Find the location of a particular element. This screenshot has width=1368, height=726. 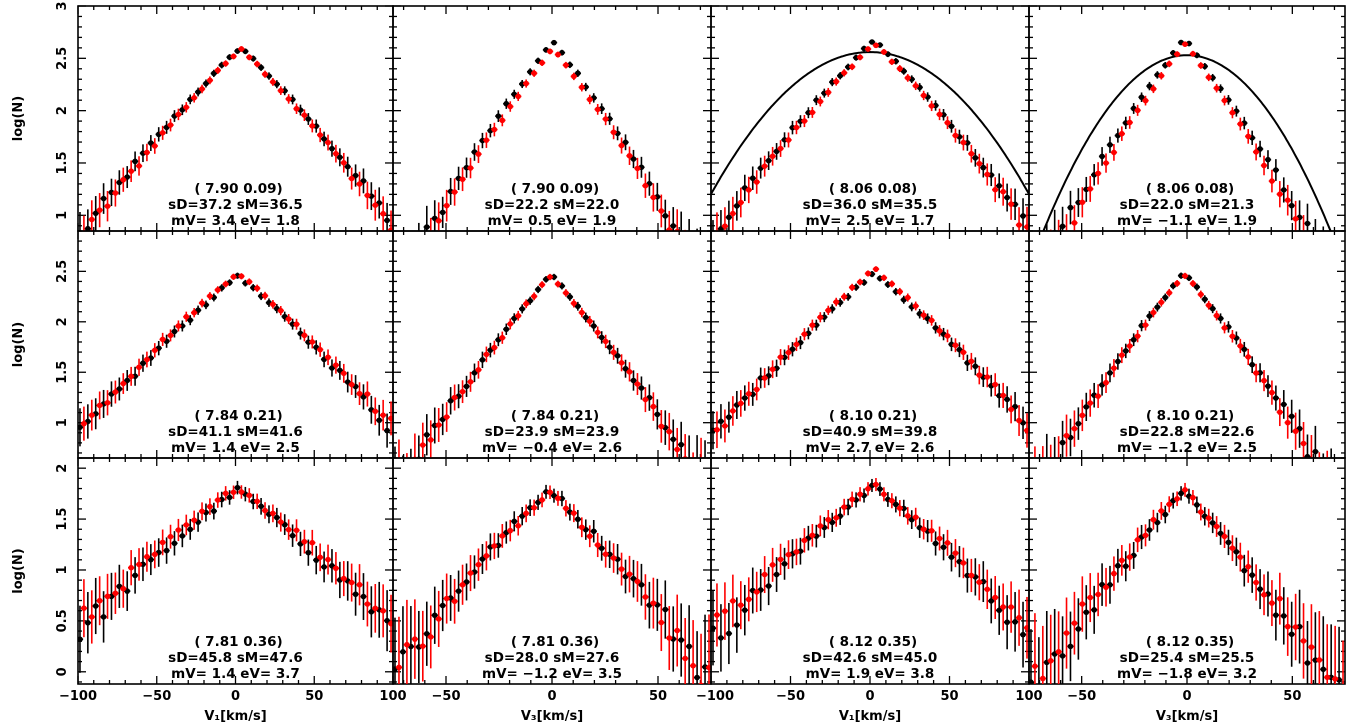

panel-label: ( 7.81 0.36) is located at coordinates (238, 642).